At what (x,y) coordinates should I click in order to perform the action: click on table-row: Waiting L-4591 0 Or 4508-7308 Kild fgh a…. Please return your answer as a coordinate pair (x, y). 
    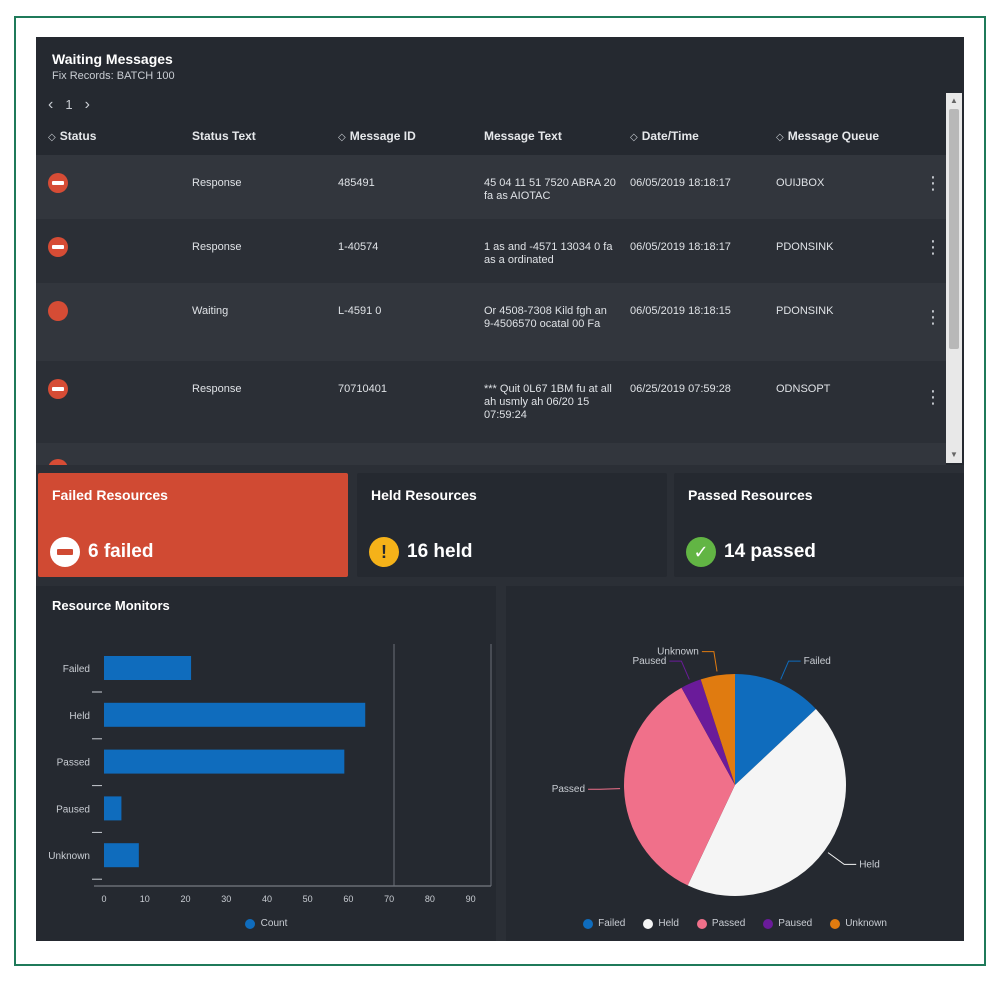
    Looking at the image, I should click on (491, 322).